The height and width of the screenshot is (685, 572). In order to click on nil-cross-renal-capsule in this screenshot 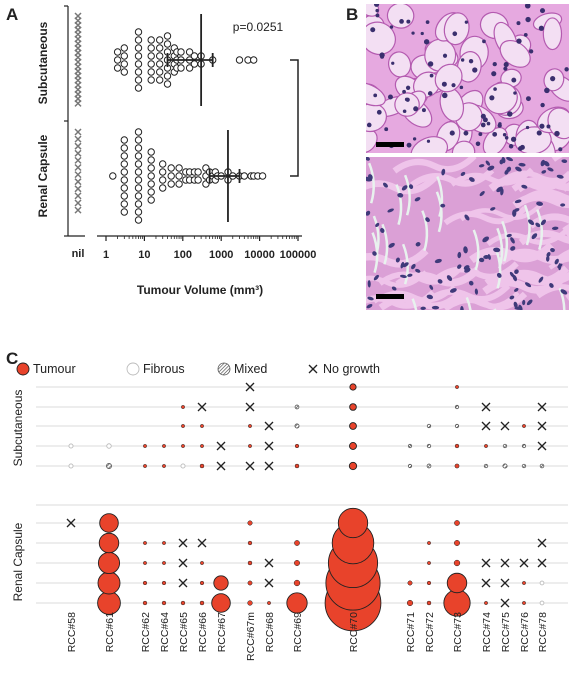, I will do `click(78, 139)`.